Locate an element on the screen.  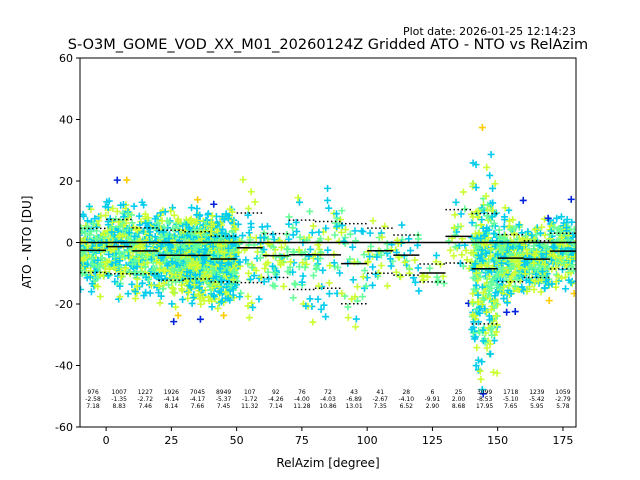
bin-sd-label: 7.46 is located at coordinates (146, 406).